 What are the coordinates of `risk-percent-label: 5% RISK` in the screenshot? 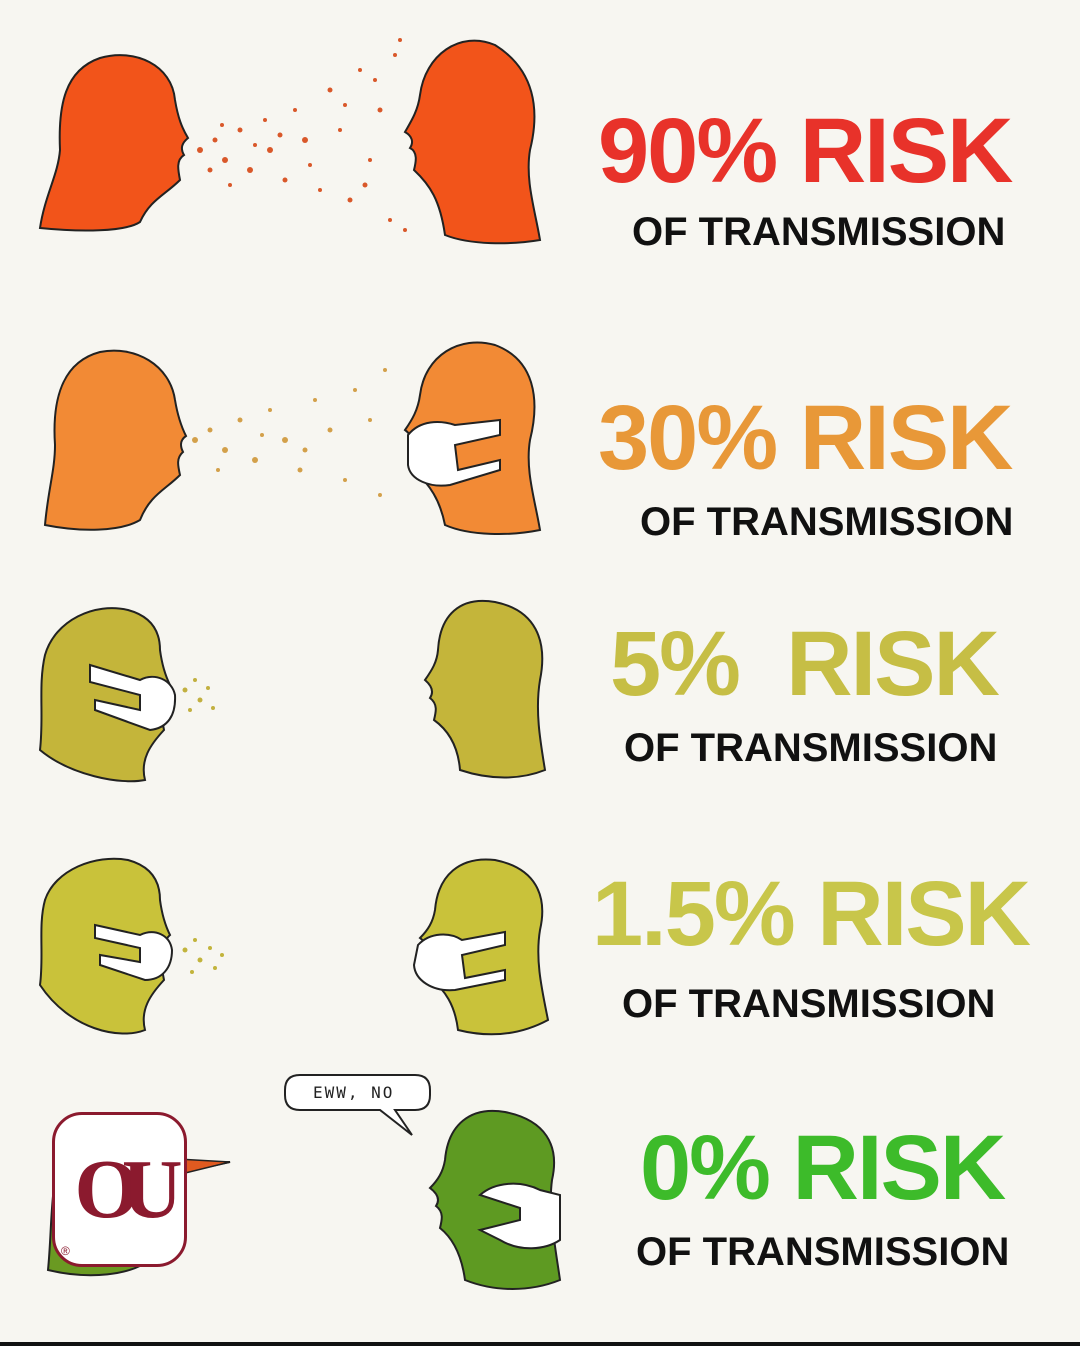 It's located at (805, 664).